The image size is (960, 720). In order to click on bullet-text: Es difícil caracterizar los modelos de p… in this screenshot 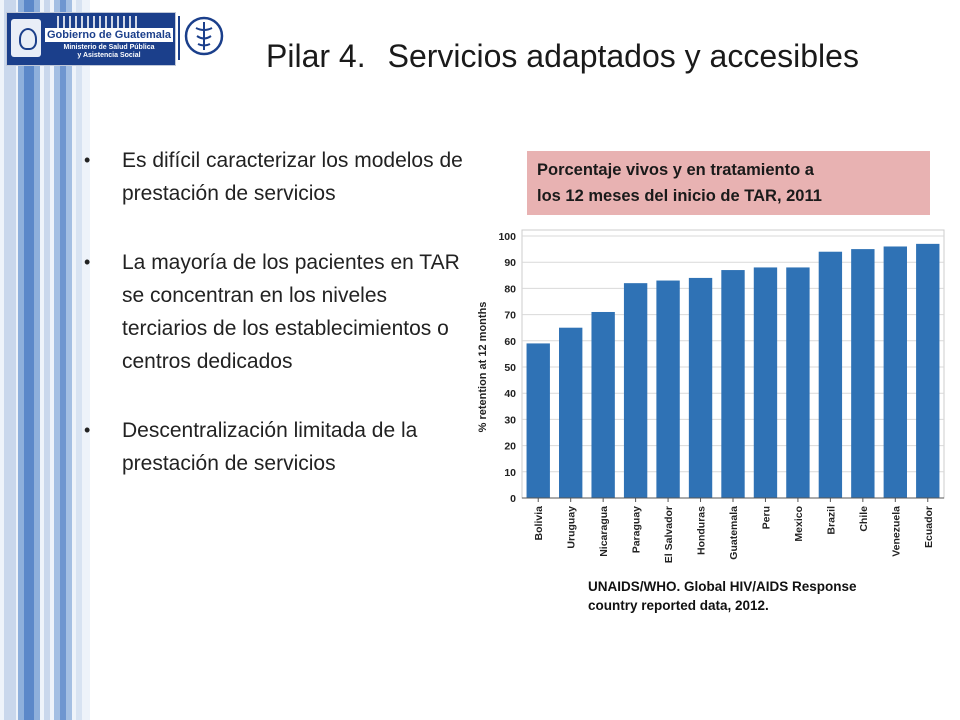, I will do `click(292, 177)`.